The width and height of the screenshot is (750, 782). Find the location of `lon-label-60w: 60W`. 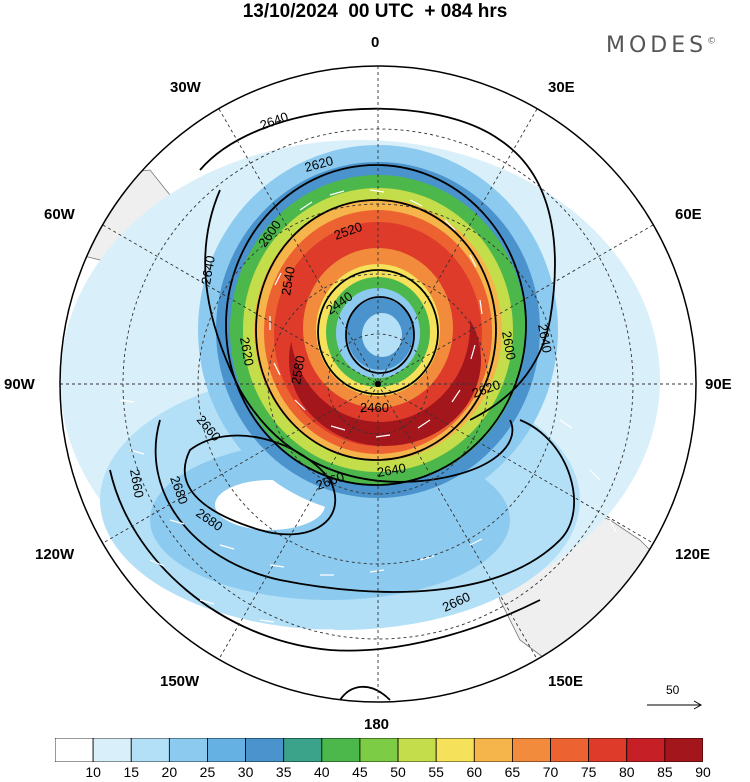

lon-label-60w: 60W is located at coordinates (59, 214).